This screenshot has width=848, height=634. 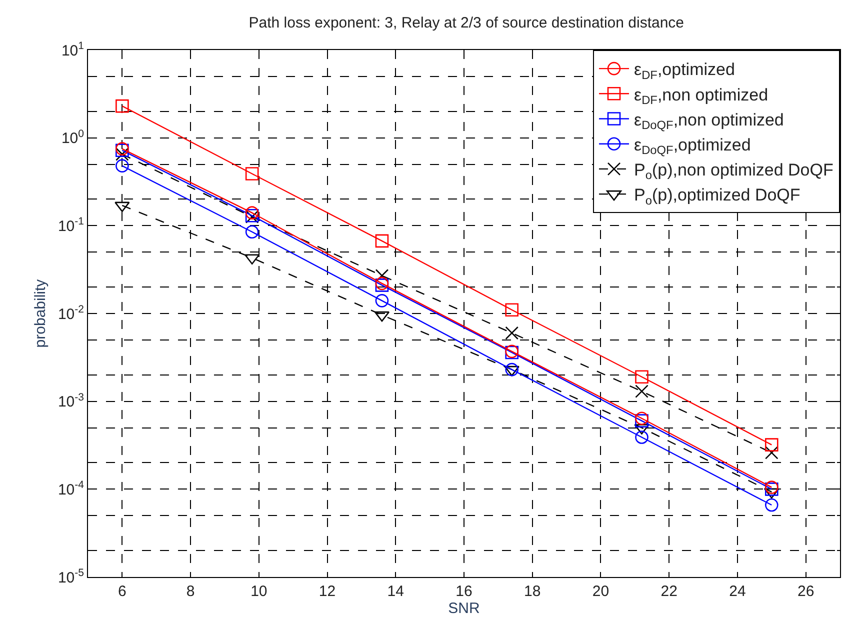 What do you see at coordinates (692, 146) in the screenshot?
I see `legend-label: ε$_{DoQF}$,optimized` at bounding box center [692, 146].